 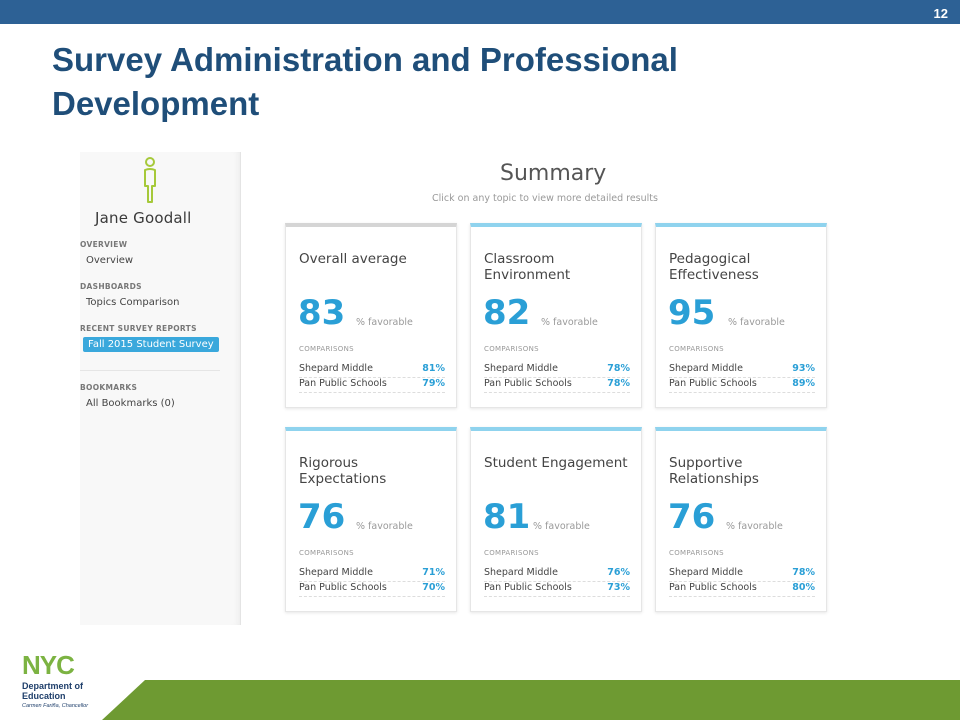 I want to click on top-bar: 12, so click(x=480, y=12).